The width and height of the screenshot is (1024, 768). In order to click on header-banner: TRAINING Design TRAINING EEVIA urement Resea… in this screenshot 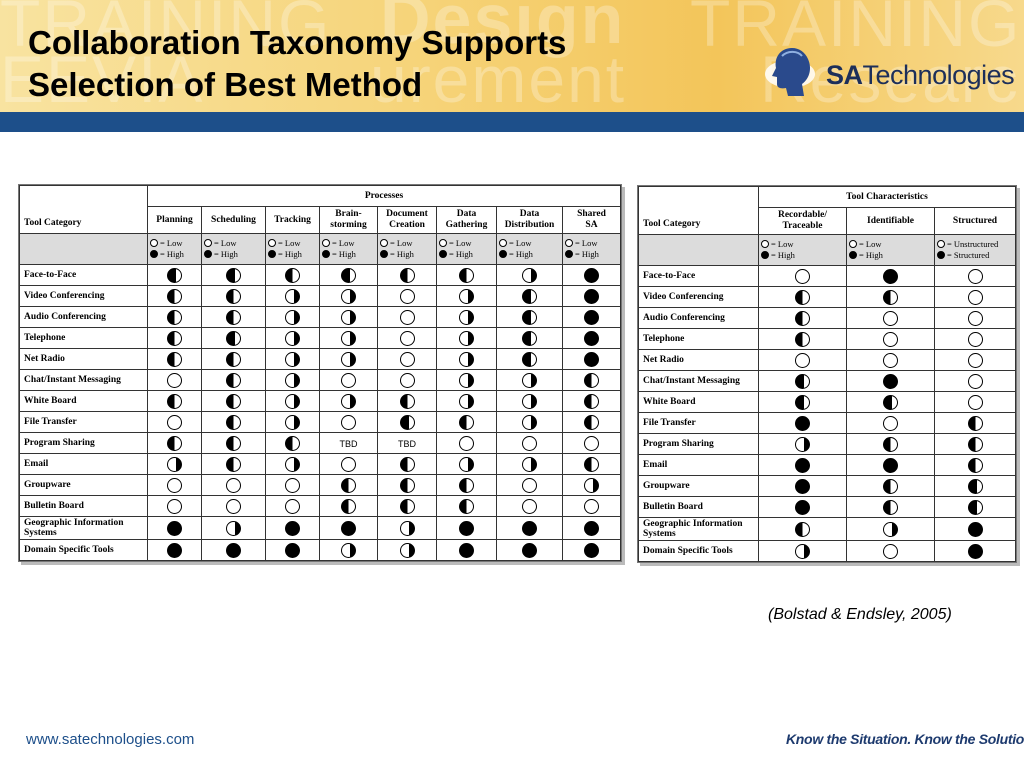, I will do `click(512, 56)`.